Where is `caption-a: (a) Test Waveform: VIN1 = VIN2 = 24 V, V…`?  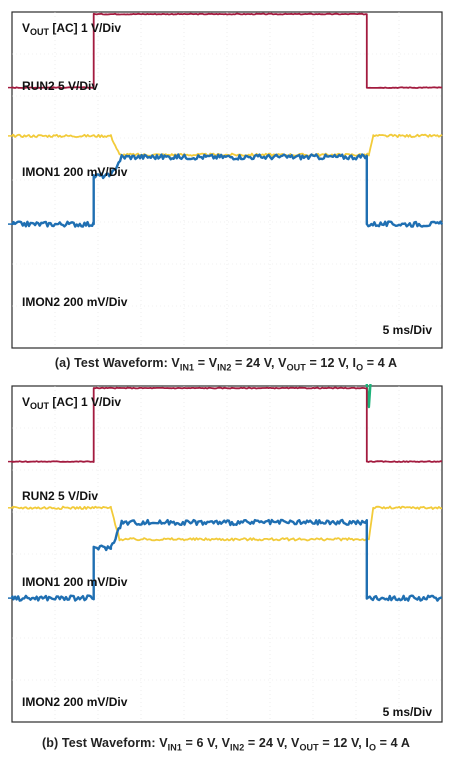
caption-a: (a) Test Waveform: VIN1 = VIN2 = 24 V, V… is located at coordinates (226, 364).